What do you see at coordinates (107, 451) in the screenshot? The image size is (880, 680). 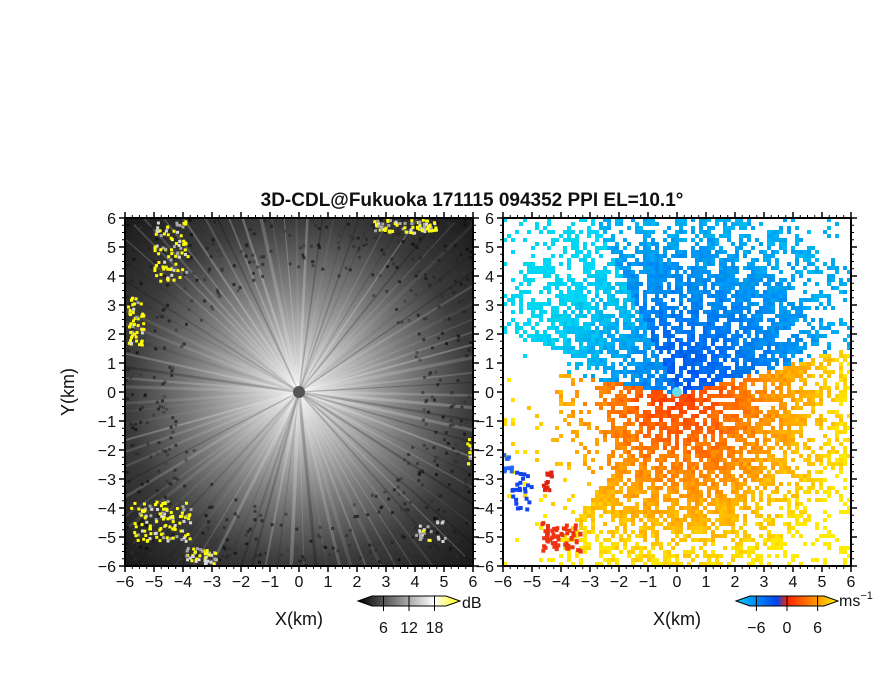 I see `y-tick-label: −2` at bounding box center [107, 451].